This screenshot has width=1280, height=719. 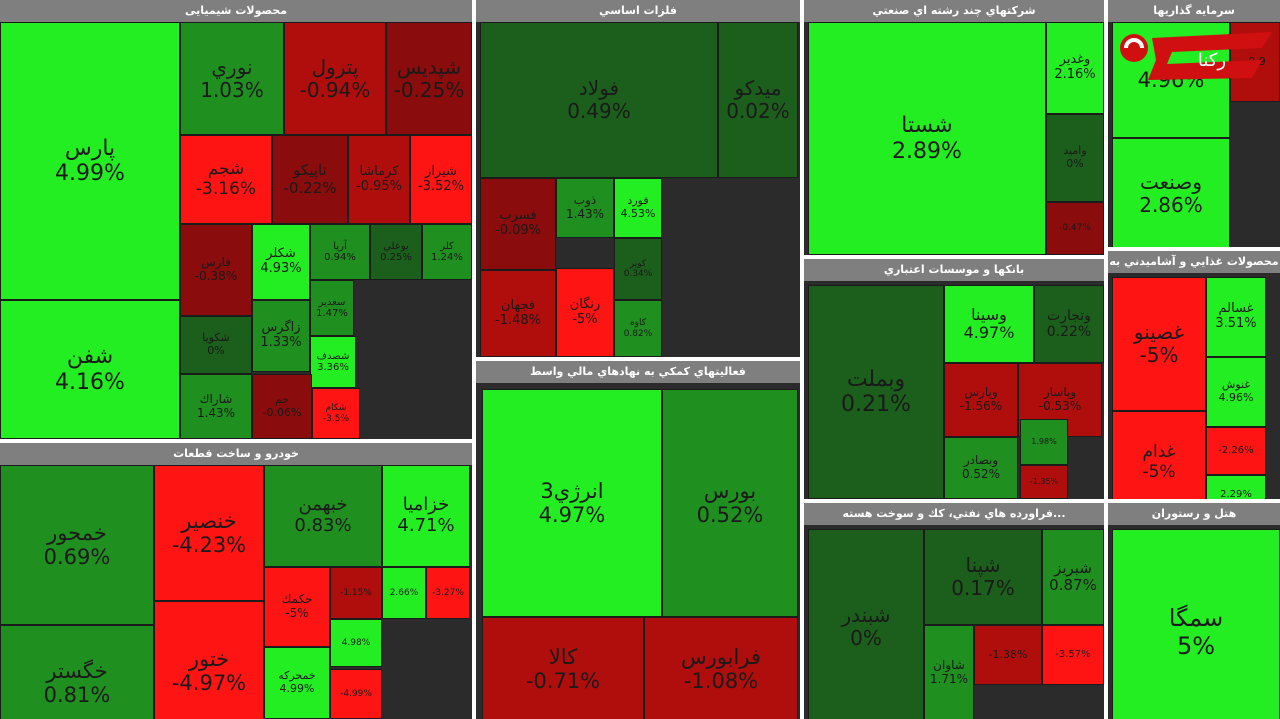 What do you see at coordinates (1044, 442) in the screenshot?
I see `stock-tile: 1.98%` at bounding box center [1044, 442].